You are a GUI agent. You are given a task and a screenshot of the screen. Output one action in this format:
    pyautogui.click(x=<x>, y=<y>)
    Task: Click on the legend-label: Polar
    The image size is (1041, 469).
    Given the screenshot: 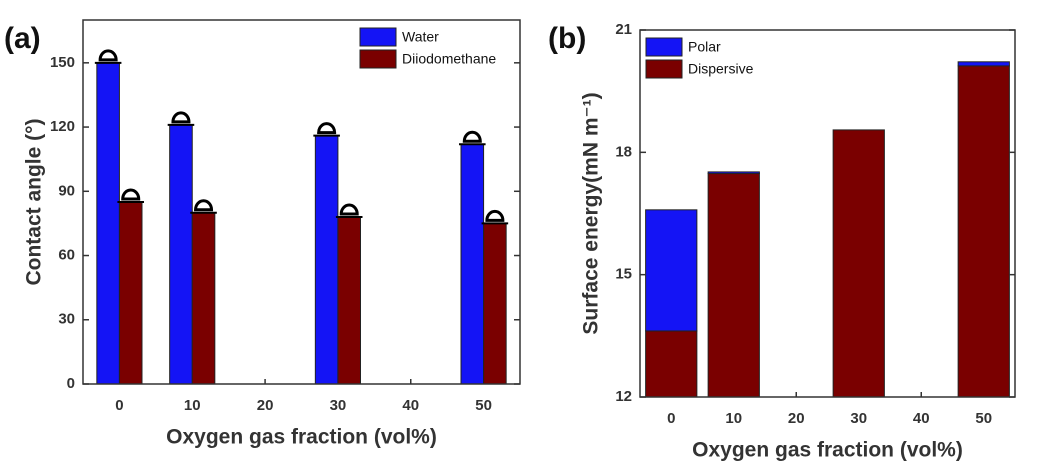 What is the action you would take?
    pyautogui.click(x=704, y=47)
    